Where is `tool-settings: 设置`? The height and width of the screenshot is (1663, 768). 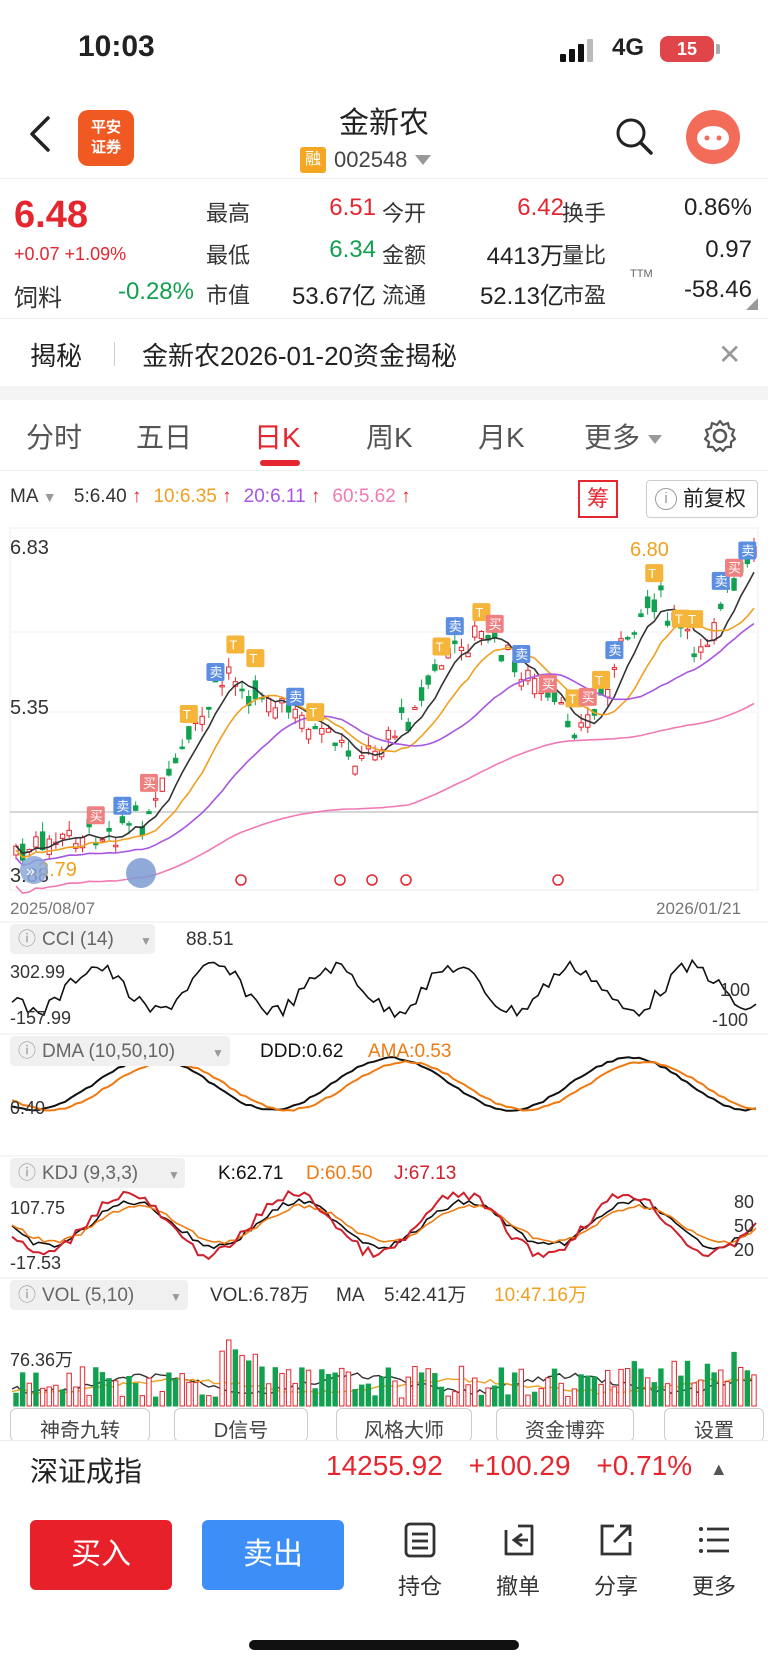
tool-settings: 设置 is located at coordinates (714, 1425).